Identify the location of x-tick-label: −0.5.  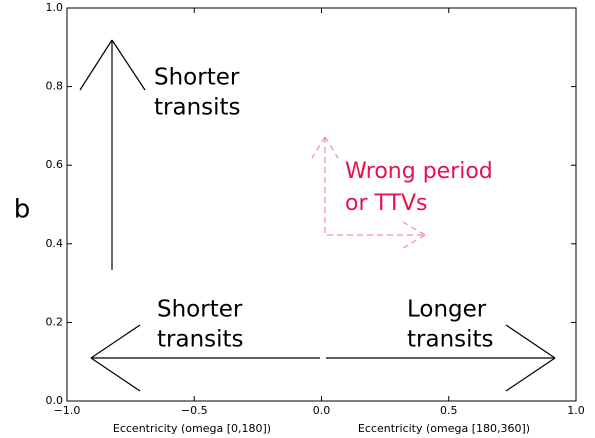
(194, 410).